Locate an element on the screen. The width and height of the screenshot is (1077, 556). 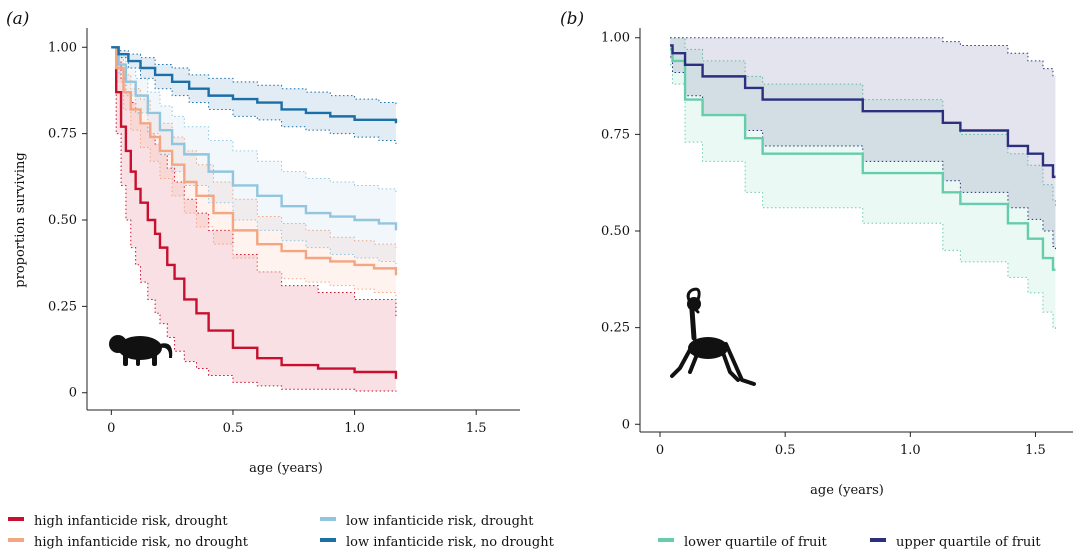
ci-band-upper-quartile-of-fruit is located at coordinates (863, 144).